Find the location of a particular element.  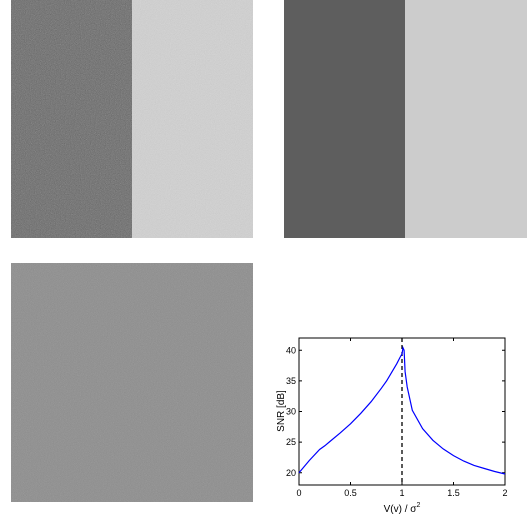

x-tick-label: 0 is located at coordinates (298, 493).